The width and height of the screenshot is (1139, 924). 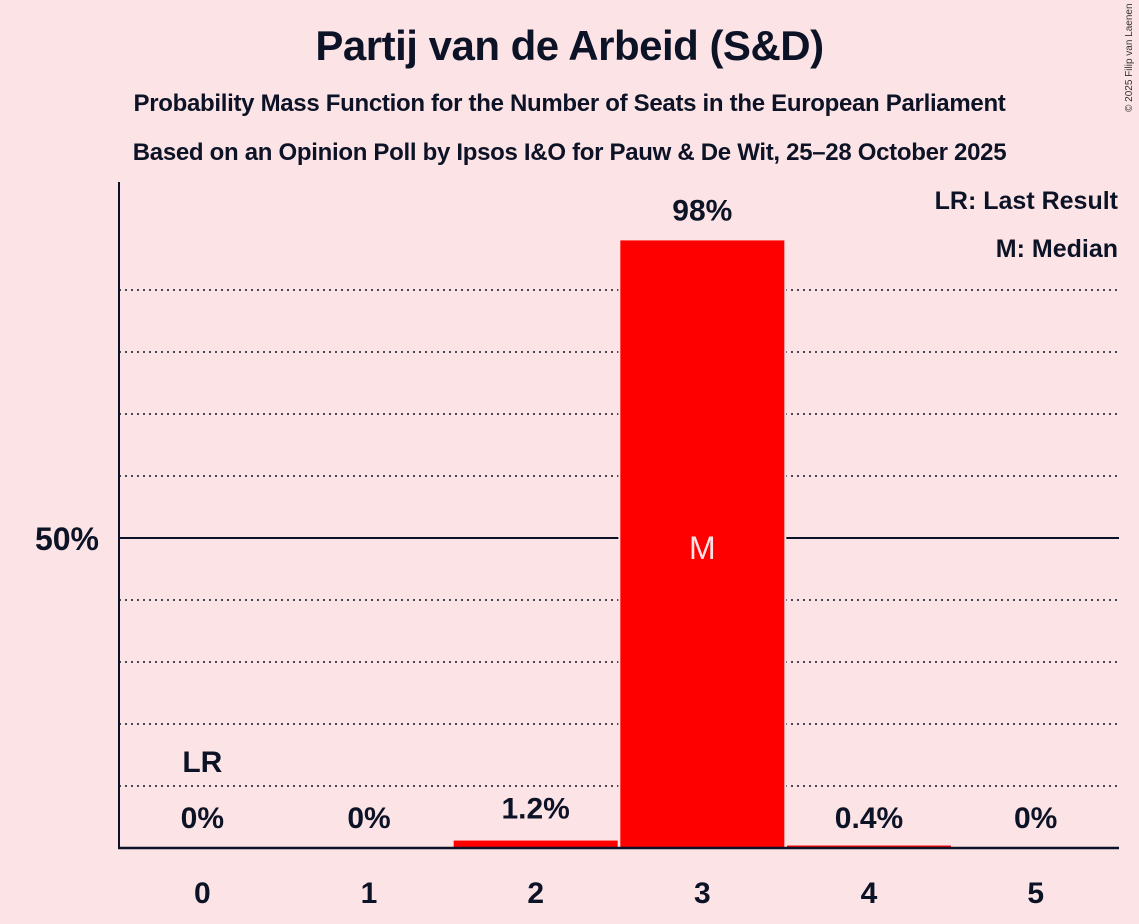 I want to click on value-label-2: 1.2%, so click(x=535, y=809).